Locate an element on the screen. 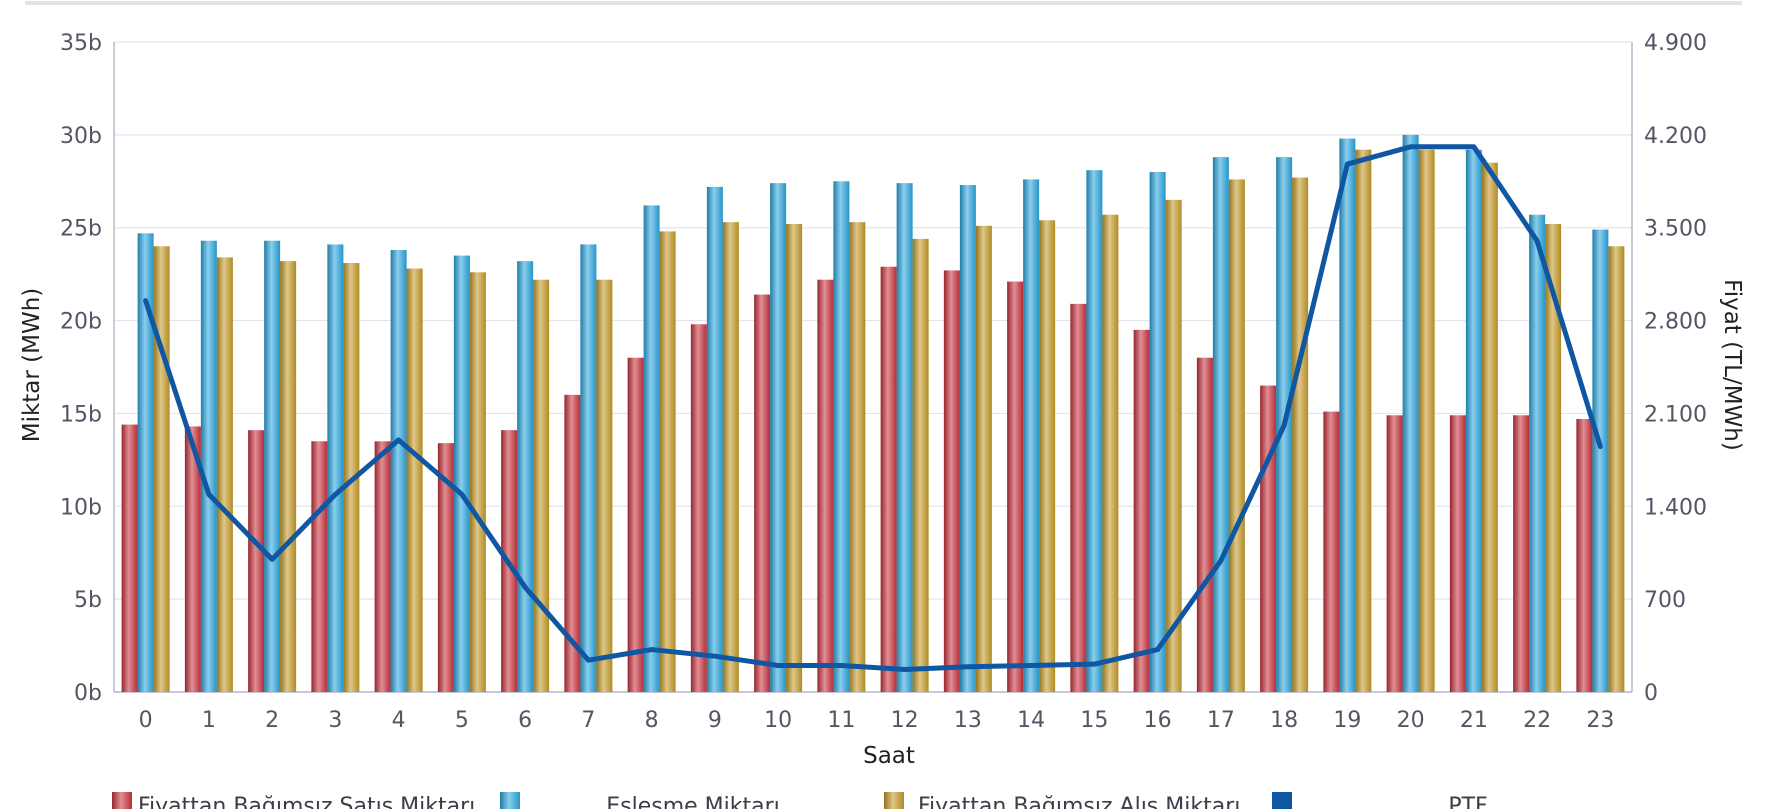 Image resolution: width=1766 pixels, height=809 pixels. y-tick-label: 25b is located at coordinates (81, 229).